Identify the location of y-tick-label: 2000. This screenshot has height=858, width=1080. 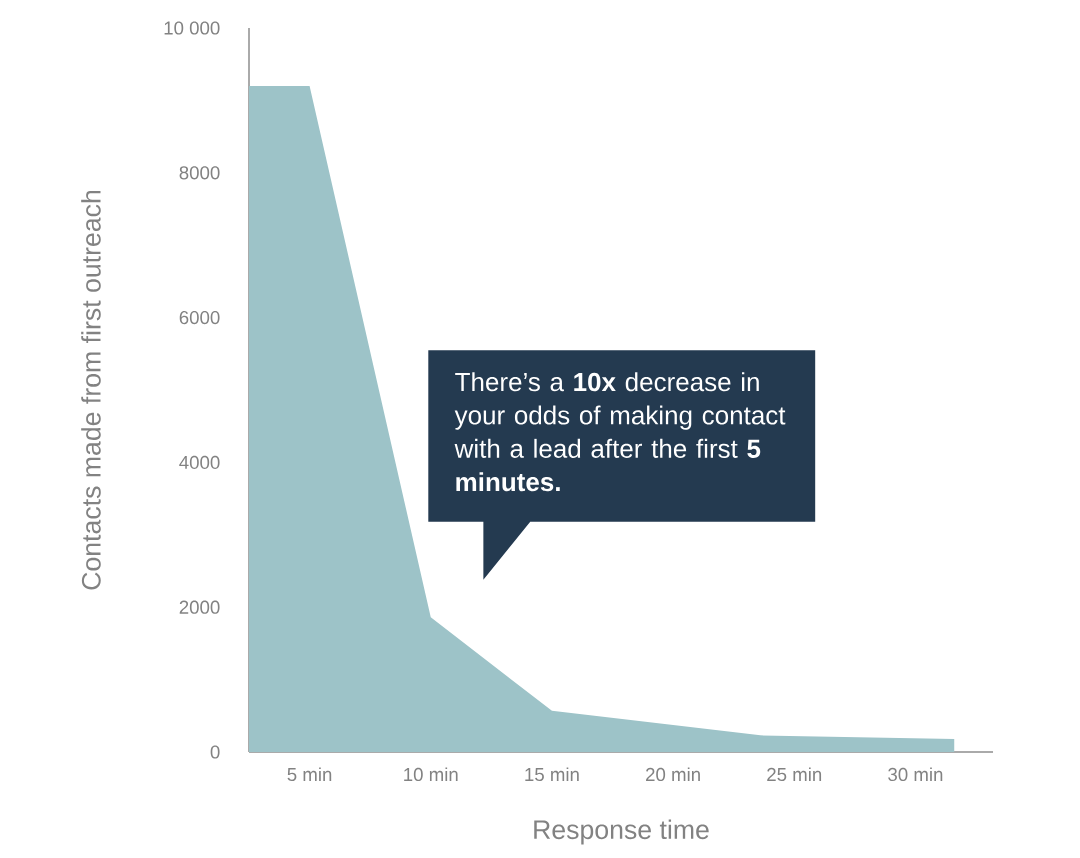
(199, 607).